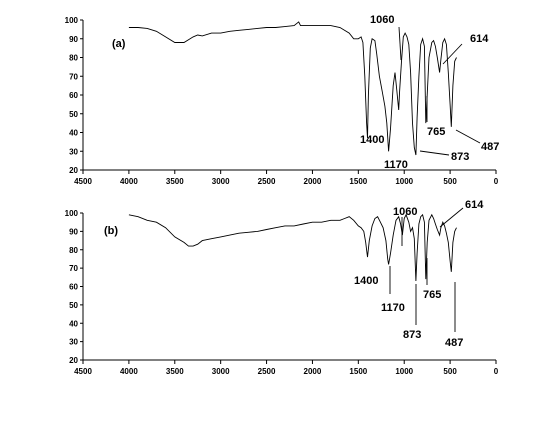 Image resolution: width=552 pixels, height=431 pixels. Describe the element at coordinates (73, 76) in the screenshot. I see `panel-a-y-tick-label: 70` at that location.